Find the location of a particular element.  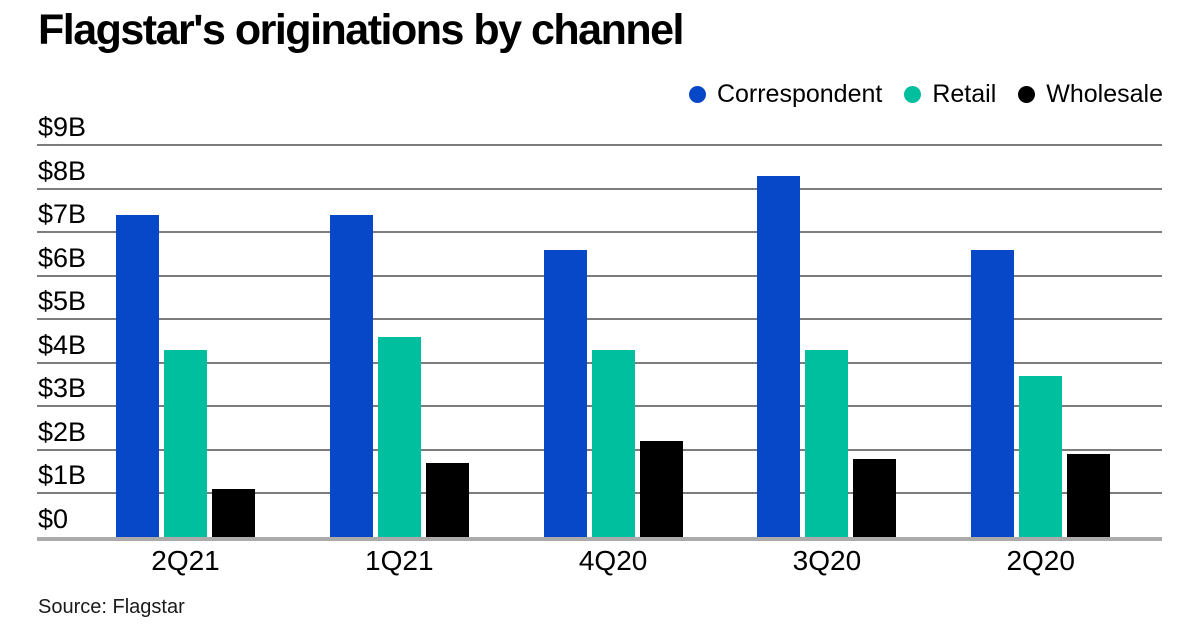

y-tick-label-6b: $6B is located at coordinates (62, 257).